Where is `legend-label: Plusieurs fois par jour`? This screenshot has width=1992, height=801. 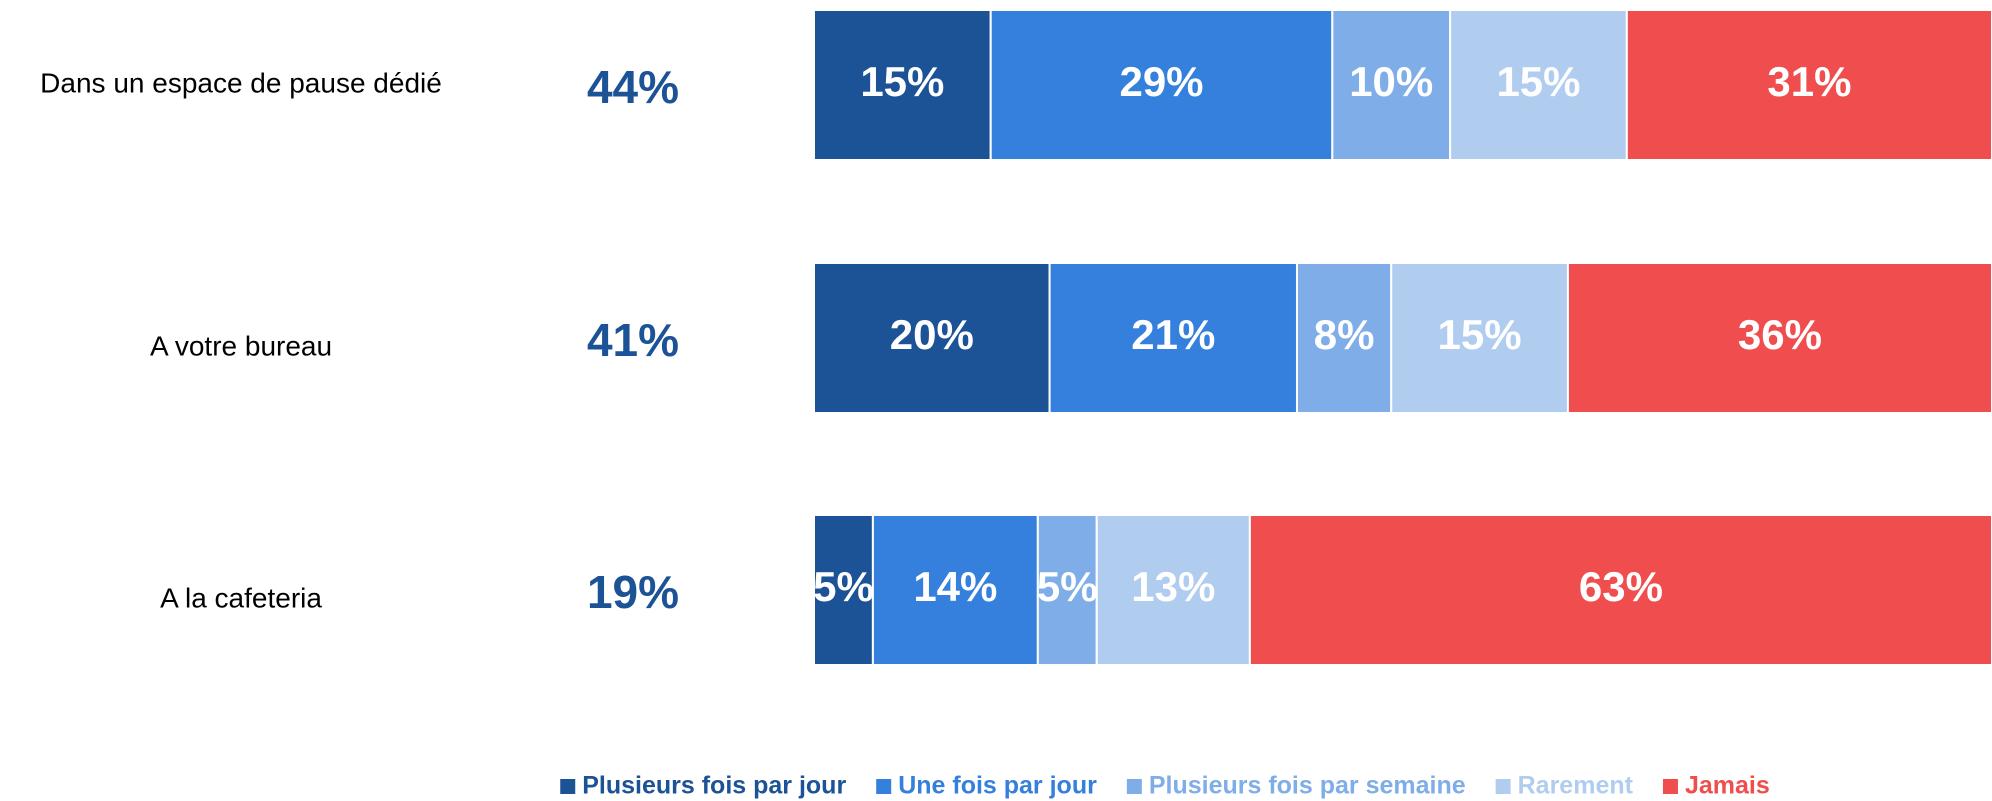 legend-label: Plusieurs fois par jour is located at coordinates (714, 786).